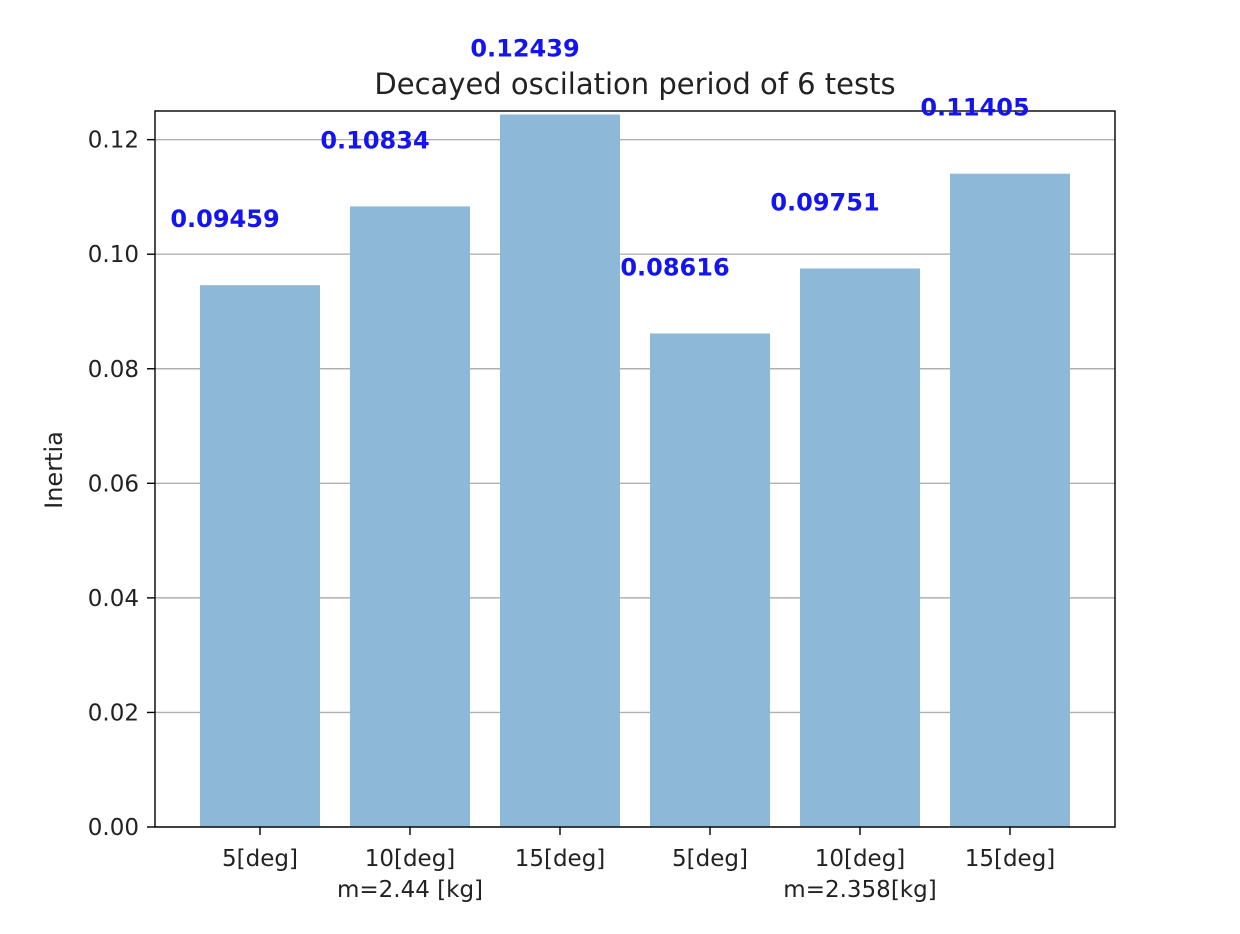 The image size is (1240, 934). What do you see at coordinates (524, 48) in the screenshot?
I see `data-label: 0.12439` at bounding box center [524, 48].